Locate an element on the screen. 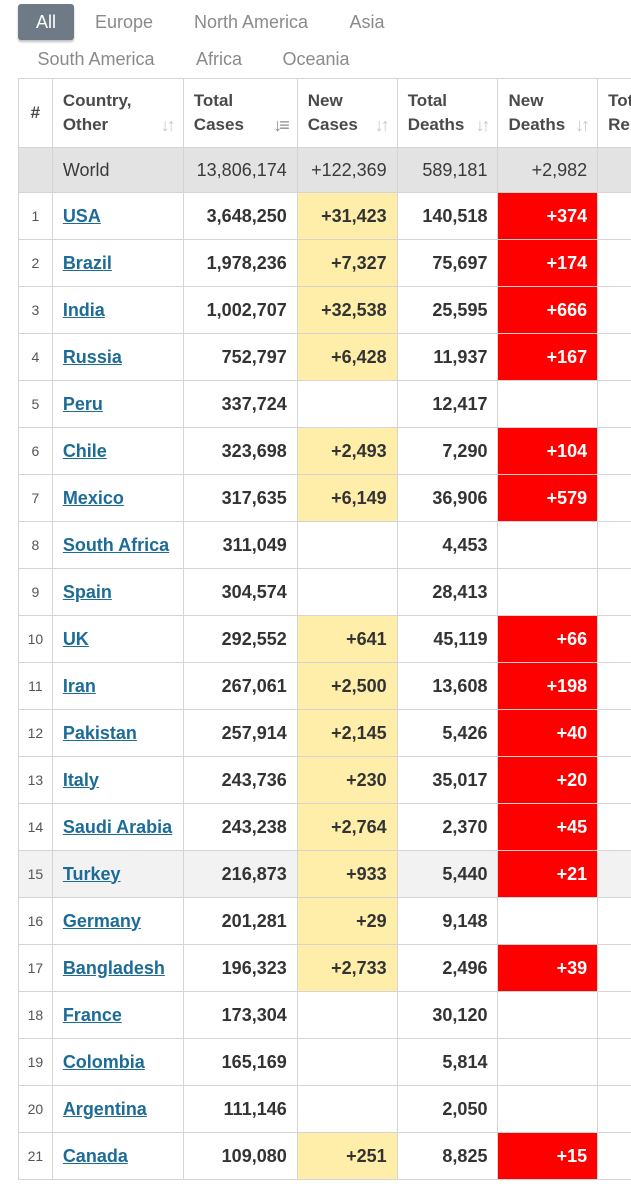  tab-north-america: North America is located at coordinates (251, 22).